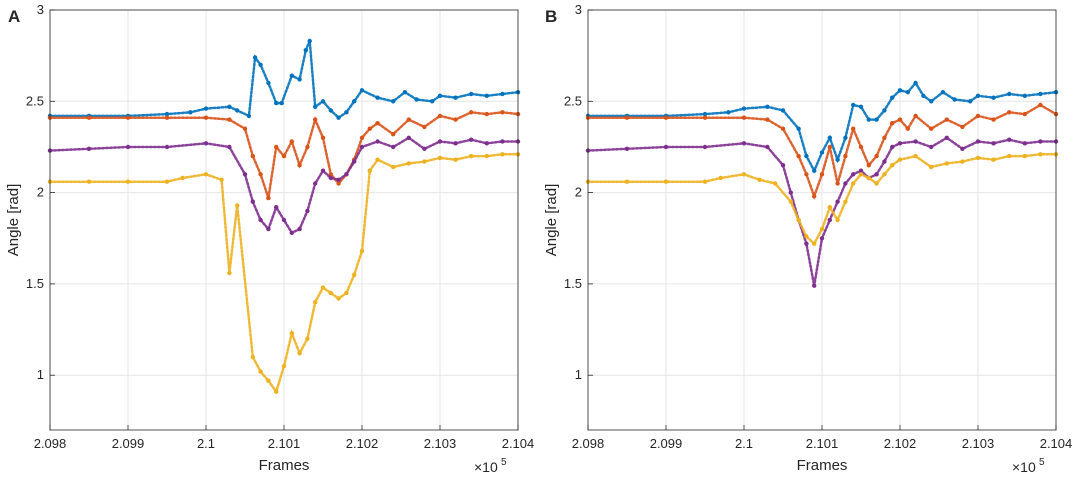 The image size is (1084, 486). What do you see at coordinates (14, 16) in the screenshot?
I see `panel-label: A` at bounding box center [14, 16].